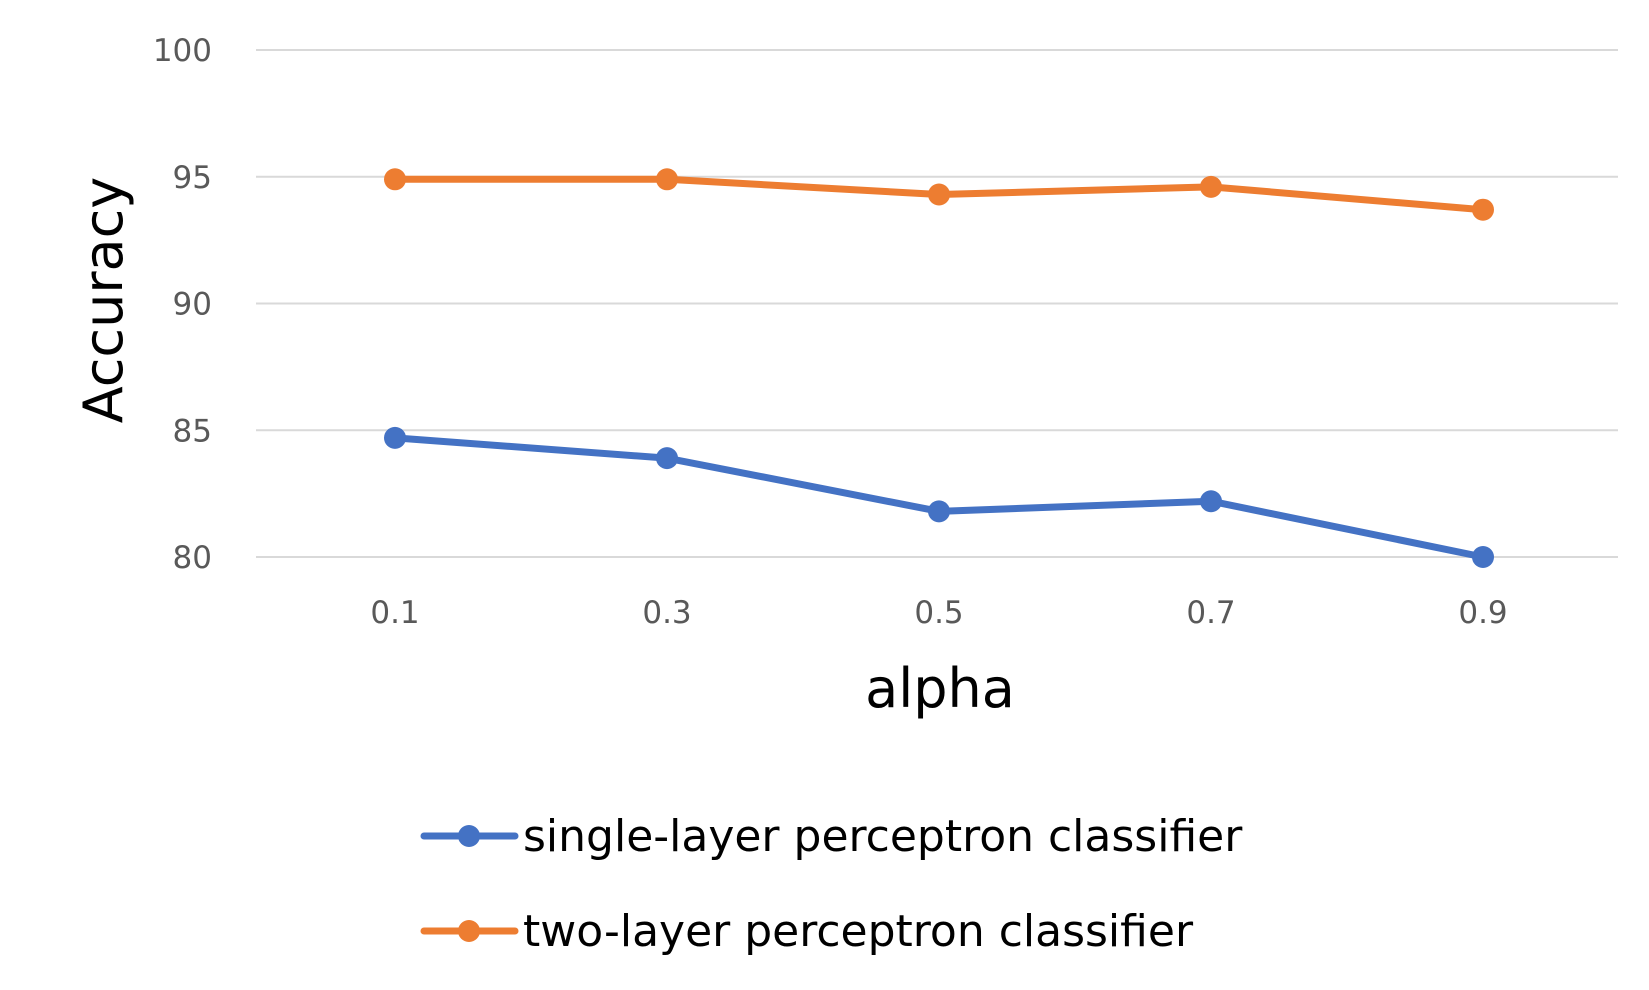 This screenshot has width=1649, height=990. What do you see at coordinates (192, 305) in the screenshot?
I see `y-tick-label: 90` at bounding box center [192, 305].